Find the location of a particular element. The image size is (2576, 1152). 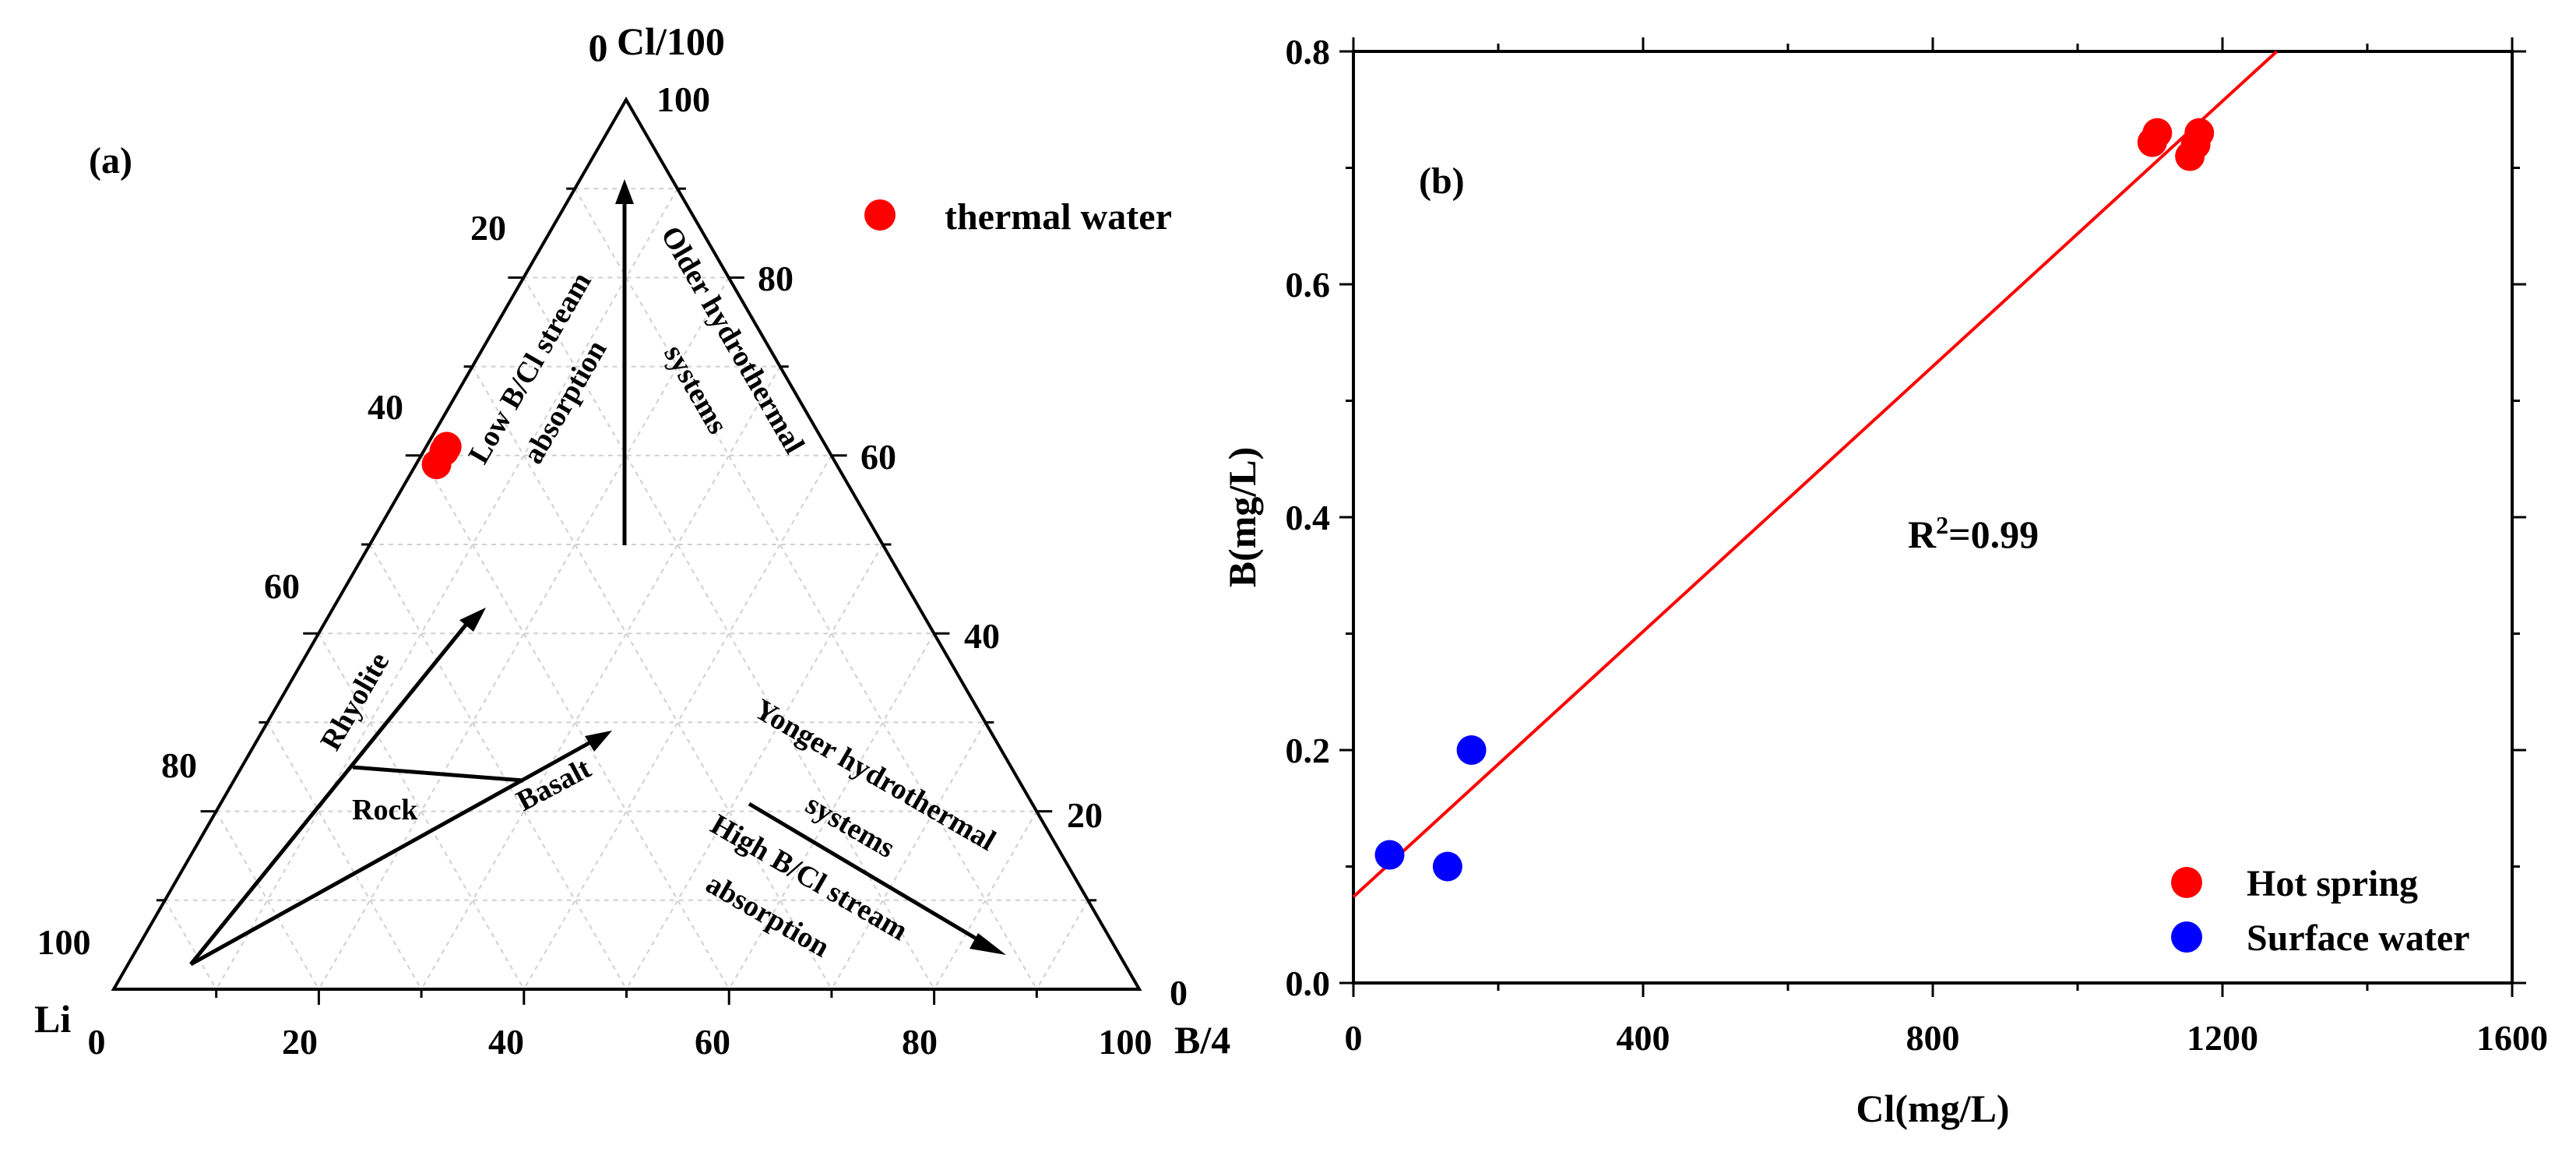

x-tick-label: 400 is located at coordinates (1643, 1038).